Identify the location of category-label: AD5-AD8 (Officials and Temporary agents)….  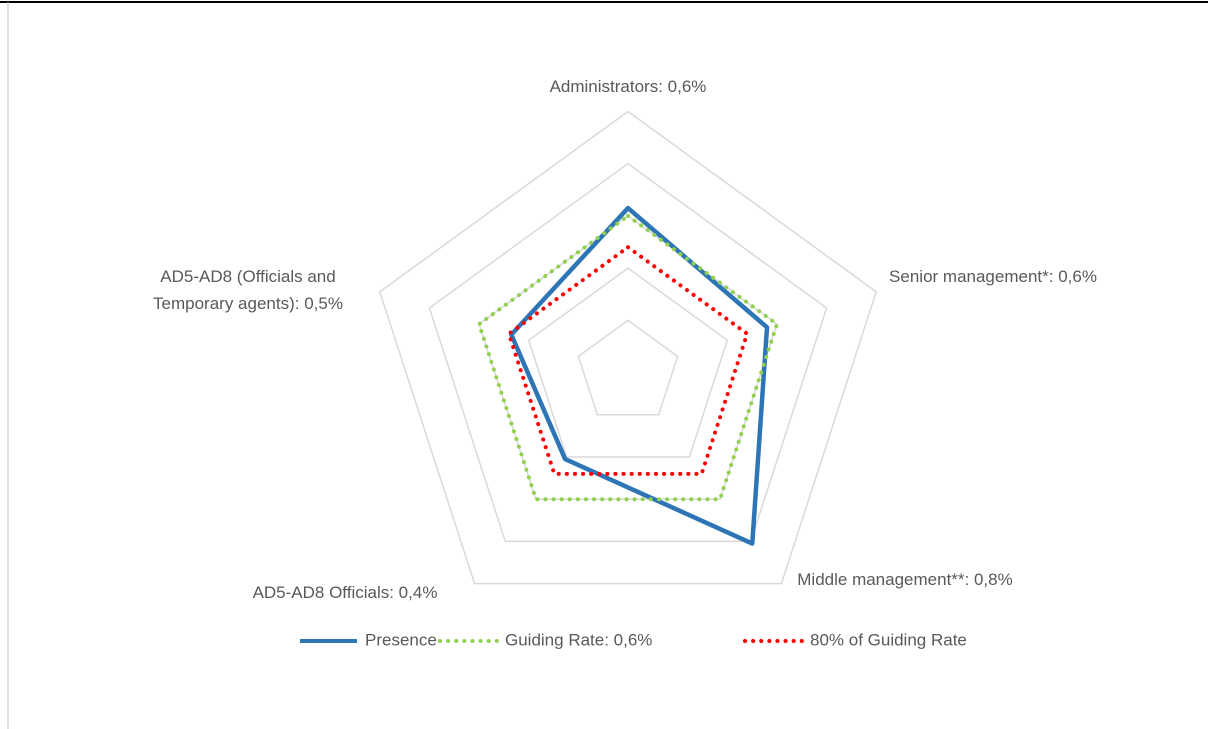
(248, 290).